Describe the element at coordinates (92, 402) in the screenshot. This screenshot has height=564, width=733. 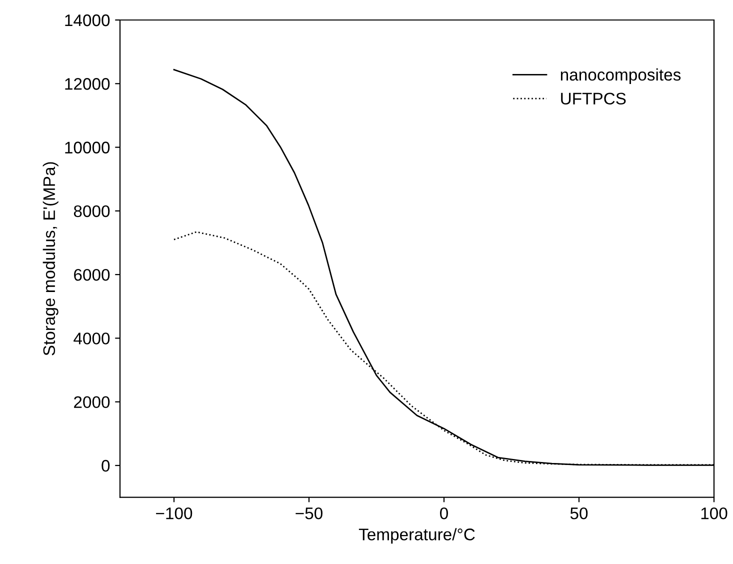
I see `y-tick-label: 2000` at that location.